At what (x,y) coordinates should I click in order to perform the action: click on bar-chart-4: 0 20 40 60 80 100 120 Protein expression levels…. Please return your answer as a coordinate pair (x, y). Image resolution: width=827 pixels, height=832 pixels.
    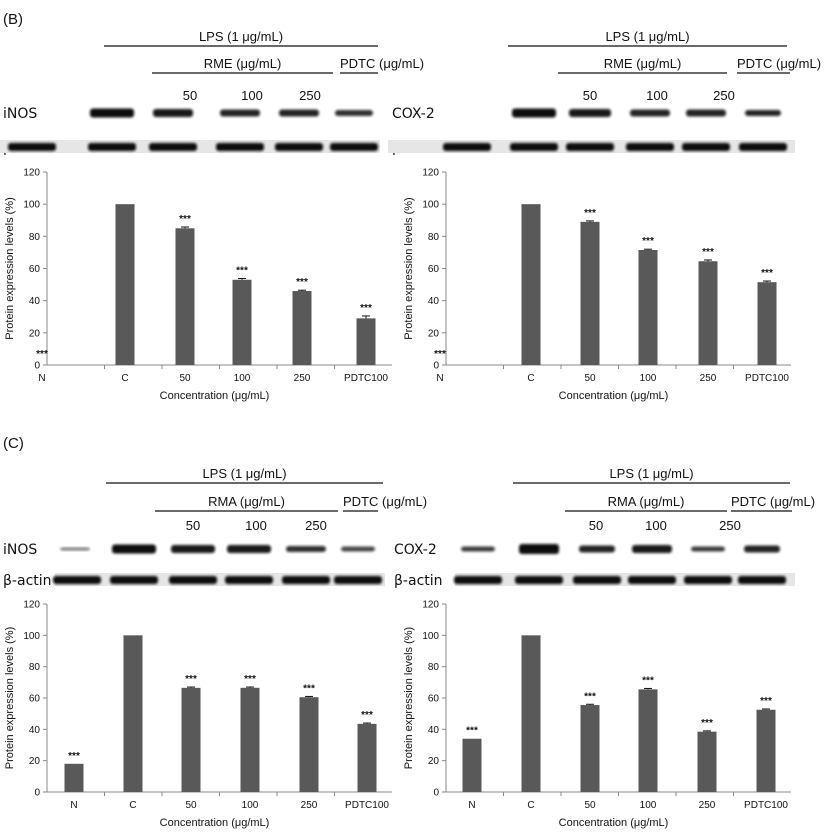
    Looking at the image, I should click on (597, 714).